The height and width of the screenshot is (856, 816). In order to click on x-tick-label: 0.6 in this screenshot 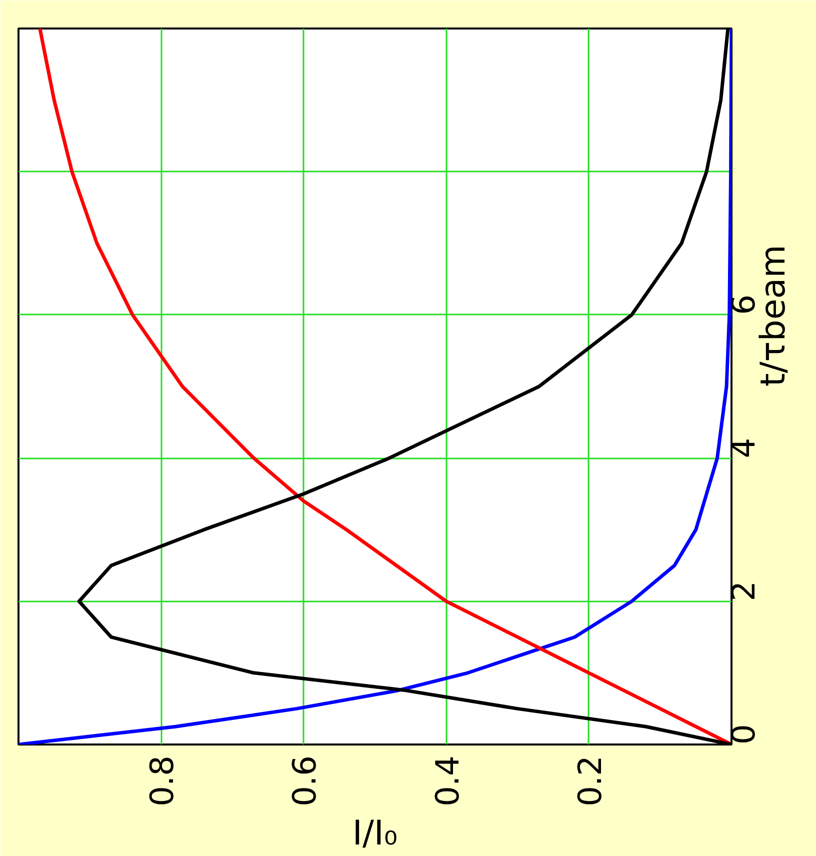, I will do `click(305, 781)`.